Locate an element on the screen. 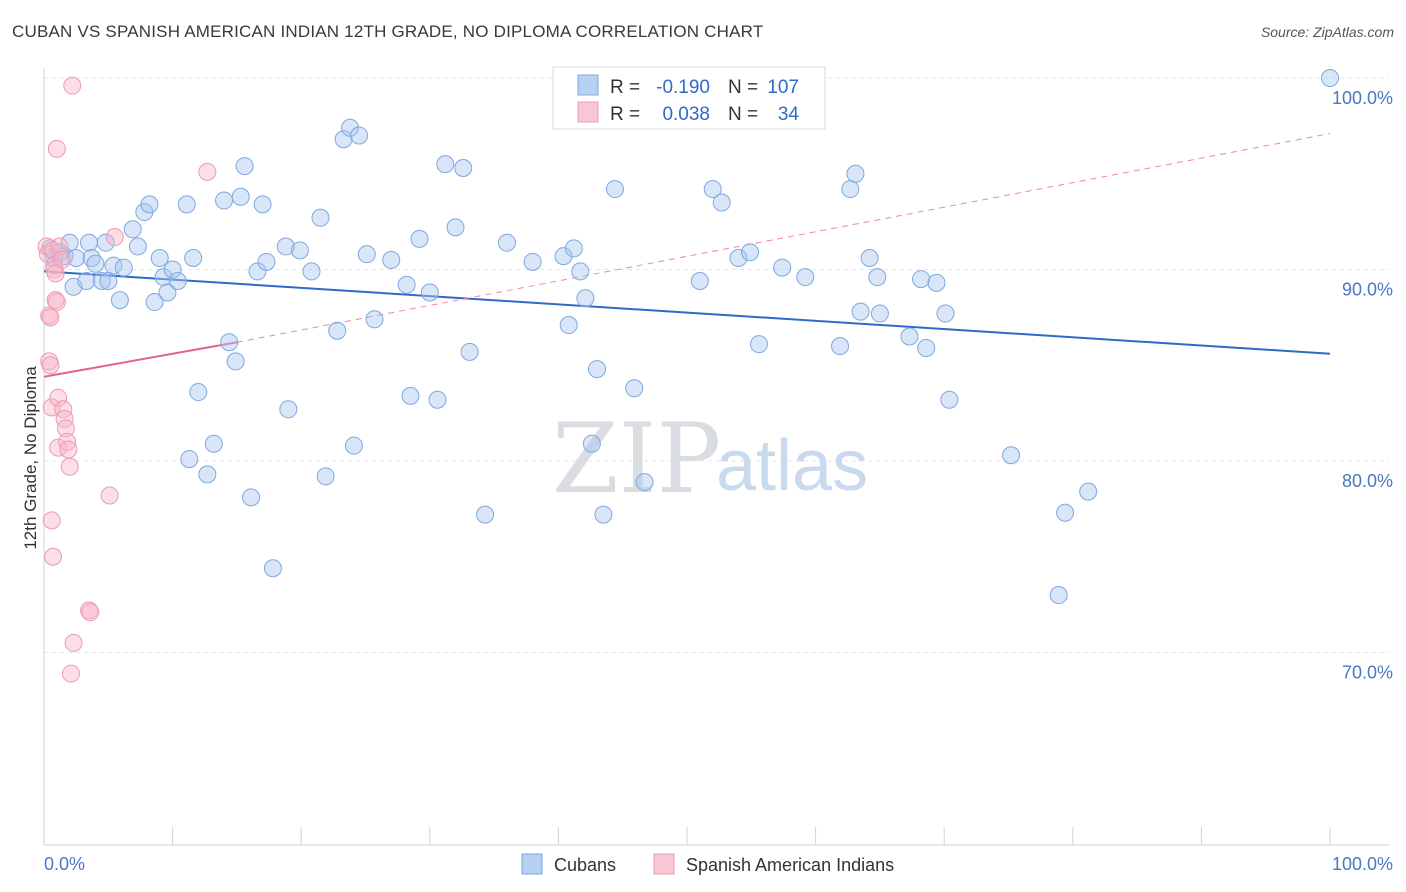 The height and width of the screenshot is (892, 1406). legend-r-value: 0.038 is located at coordinates (686, 114).